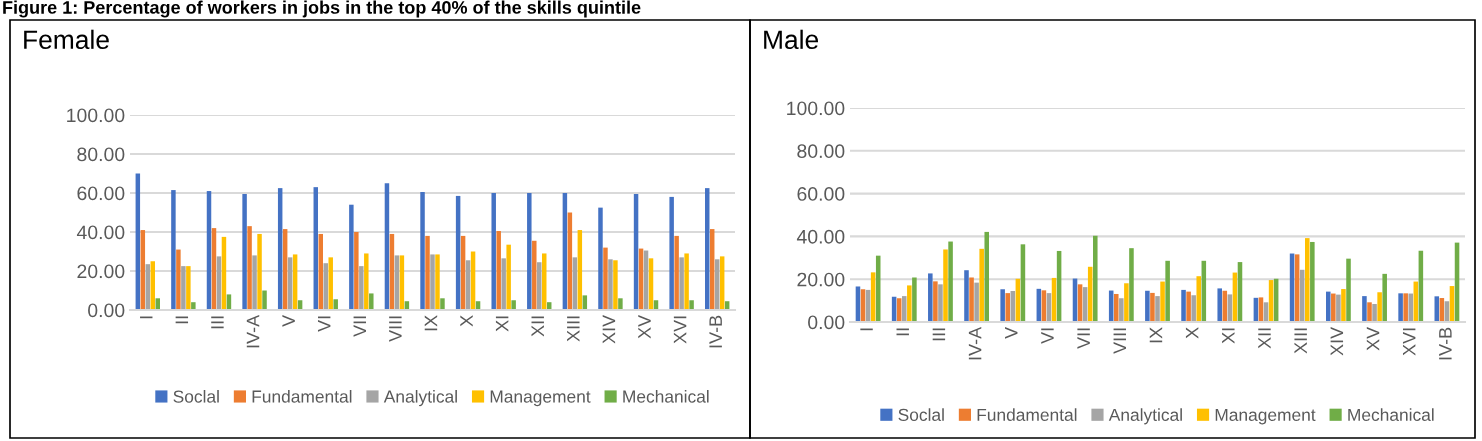  I want to click on chart-title: Female, so click(66, 39).